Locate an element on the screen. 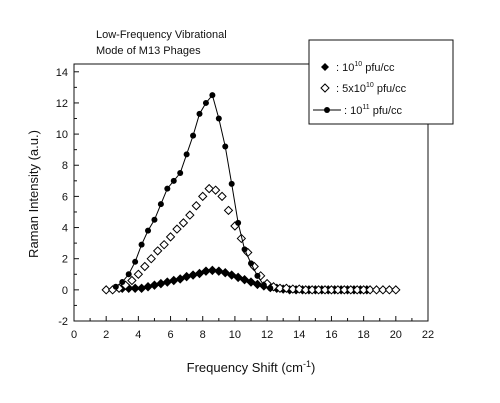 Image resolution: width=500 pixels, height=403 pixels. y-tick-label: 2 is located at coordinates (65, 260).